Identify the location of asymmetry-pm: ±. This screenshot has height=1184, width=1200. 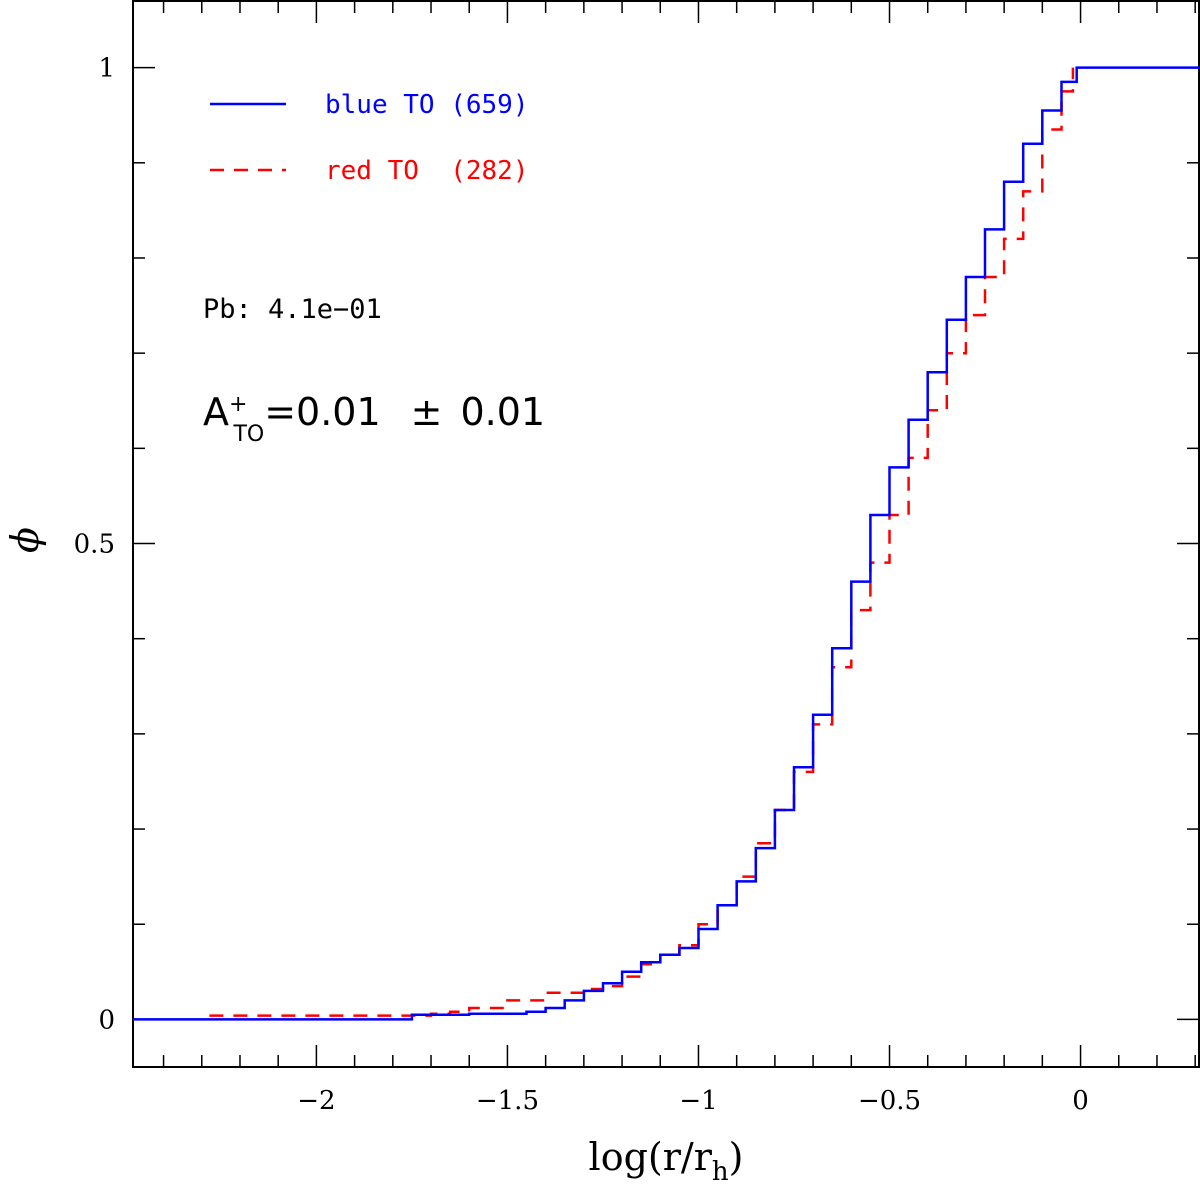
(427, 412).